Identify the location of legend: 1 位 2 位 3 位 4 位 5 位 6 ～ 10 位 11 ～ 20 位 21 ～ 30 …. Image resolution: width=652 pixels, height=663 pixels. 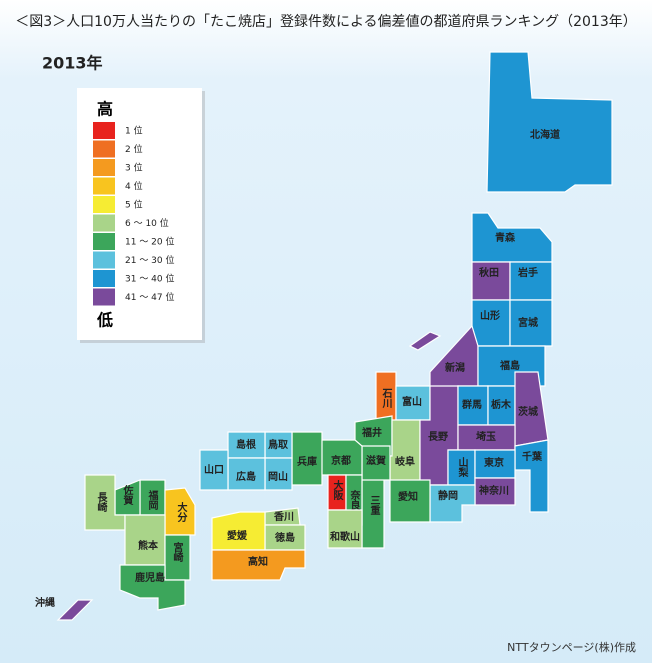
(134, 214).